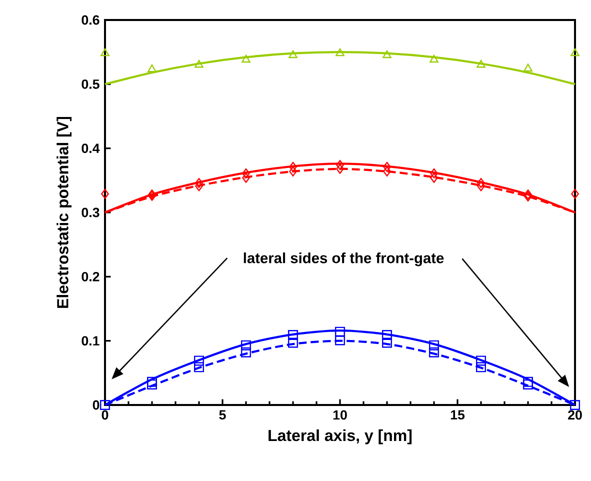  What do you see at coordinates (105, 415) in the screenshot?
I see `x-tick-label: 0` at bounding box center [105, 415].